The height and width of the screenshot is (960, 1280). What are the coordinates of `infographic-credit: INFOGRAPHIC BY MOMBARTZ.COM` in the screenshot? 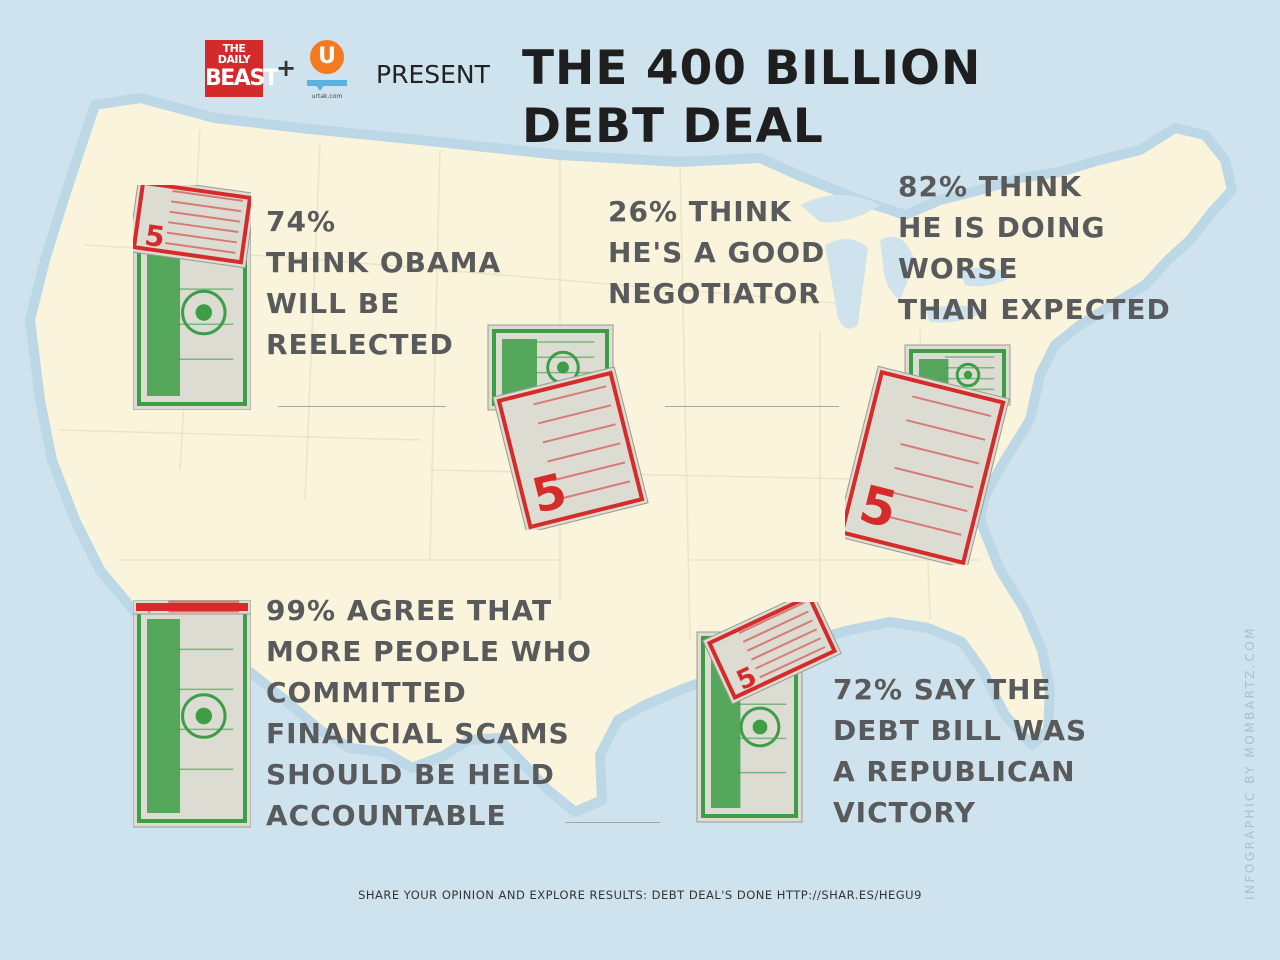 It's located at (1250, 762).